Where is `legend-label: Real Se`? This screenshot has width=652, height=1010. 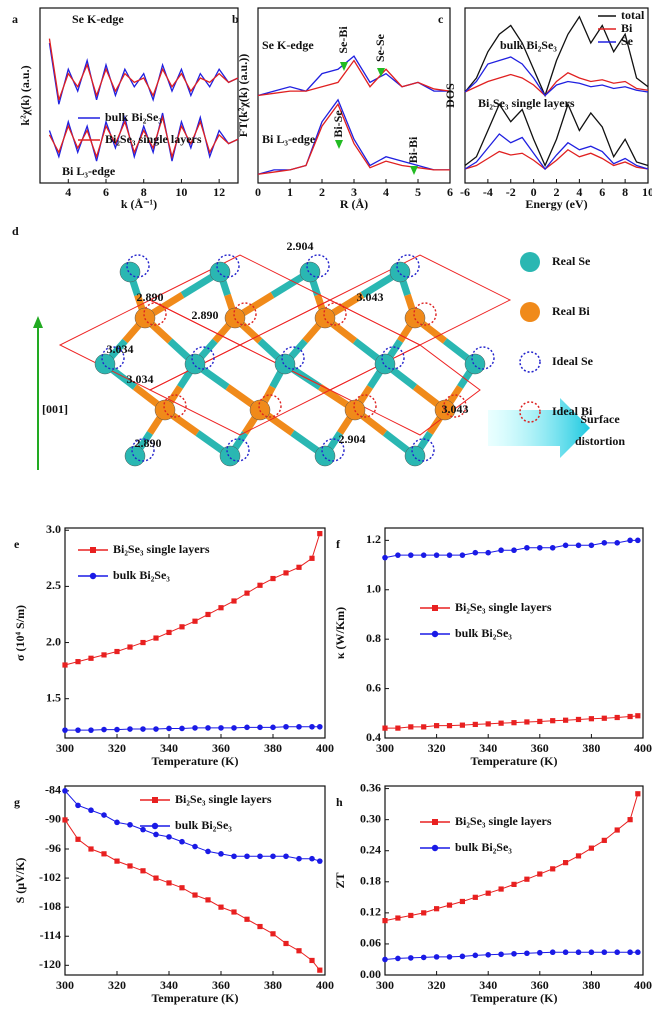 legend-label: Real Se is located at coordinates (571, 261).